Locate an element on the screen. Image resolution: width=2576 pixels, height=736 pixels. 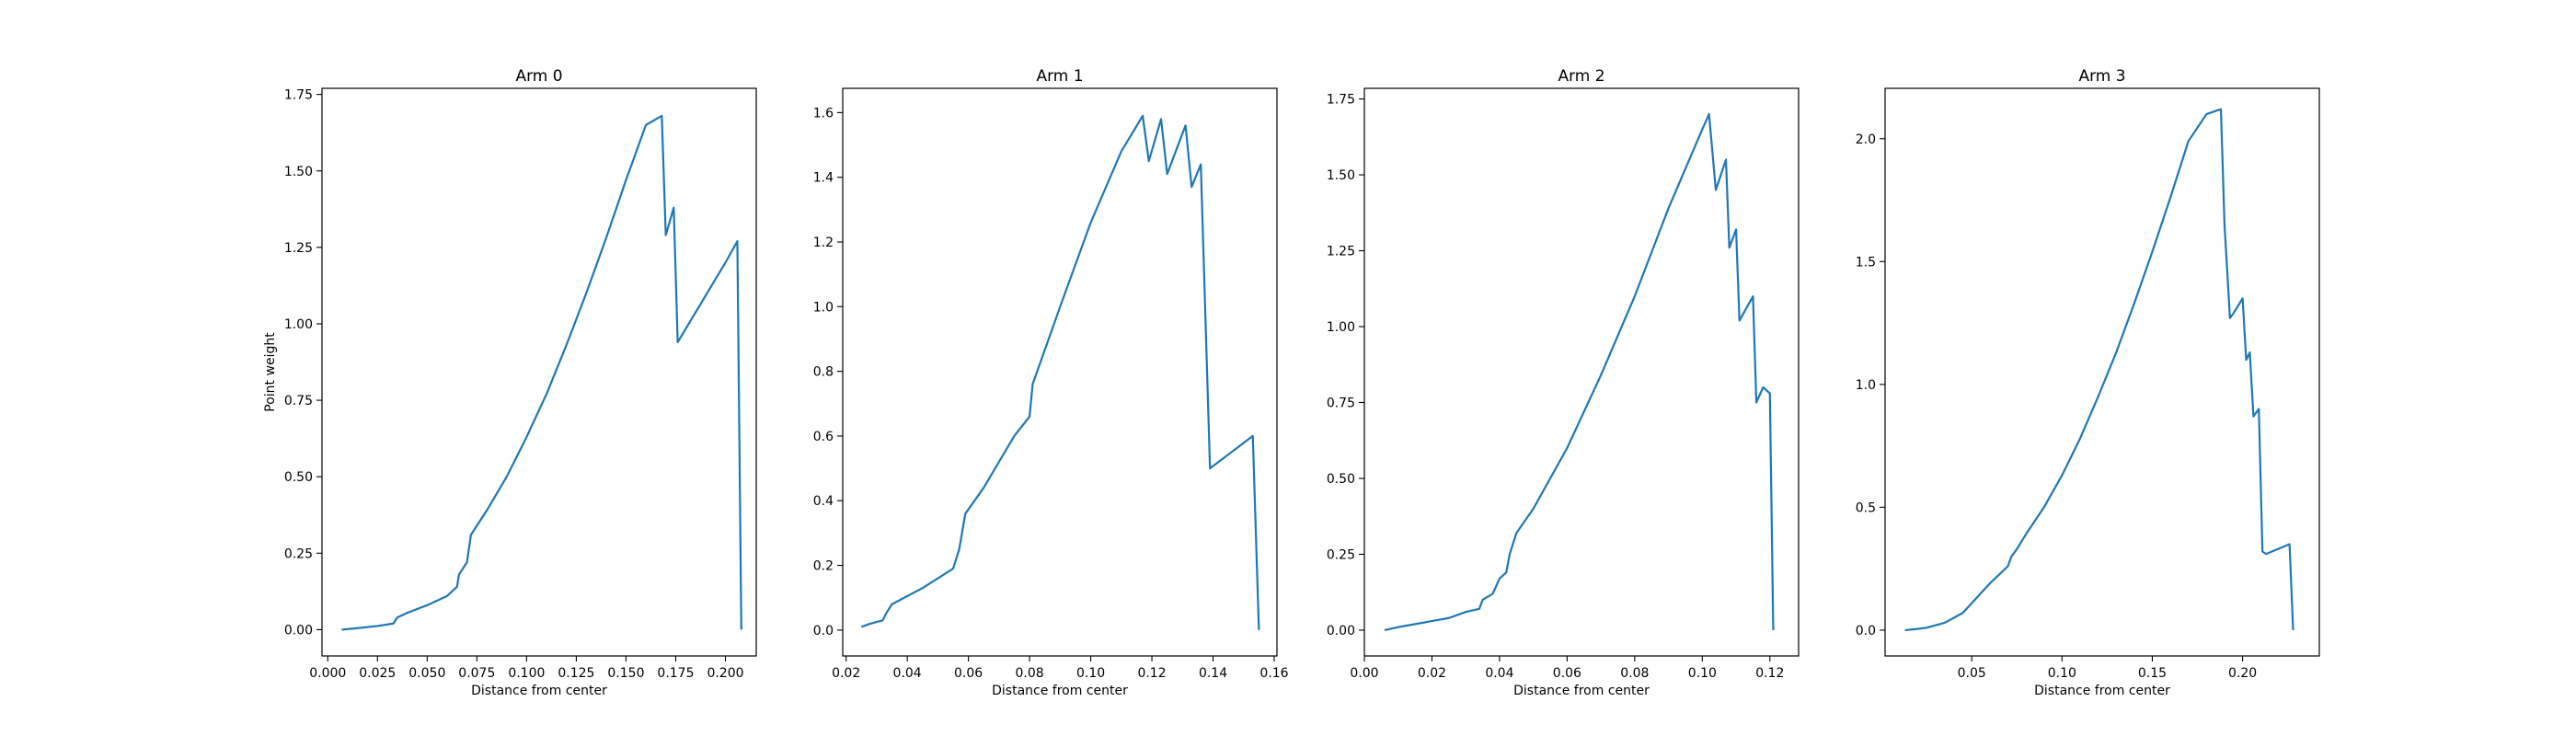
x-tick-label: 0.100 is located at coordinates (526, 673).